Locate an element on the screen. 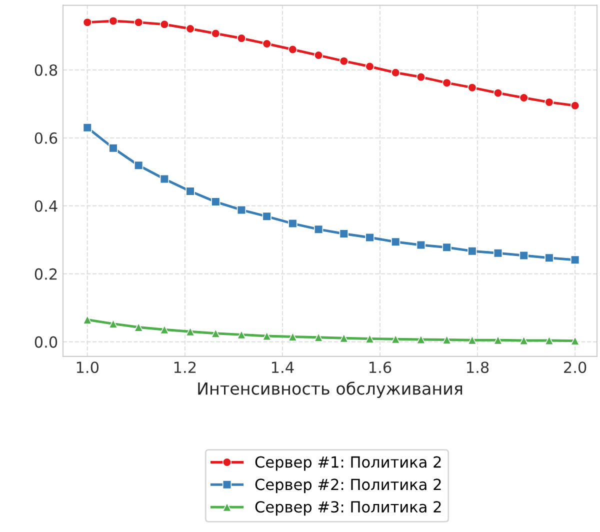  legend-label: Сервер #2: Политика 2 is located at coordinates (348, 486).